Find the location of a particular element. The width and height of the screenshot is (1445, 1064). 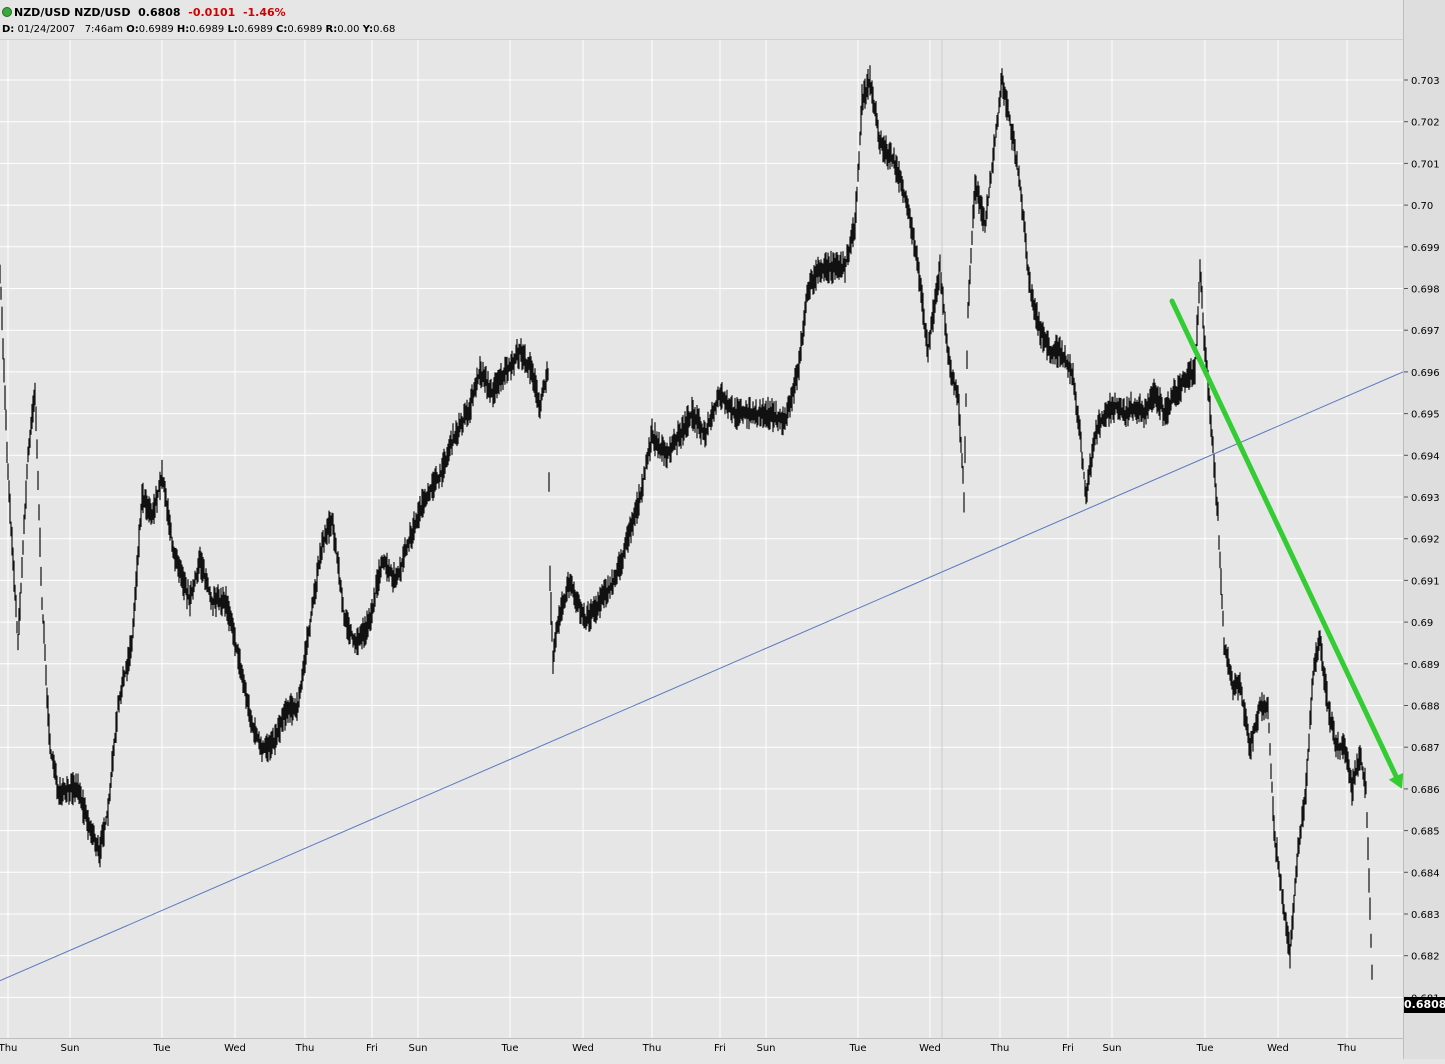

y-tick-label: 0.702 is located at coordinates (1425, 123).